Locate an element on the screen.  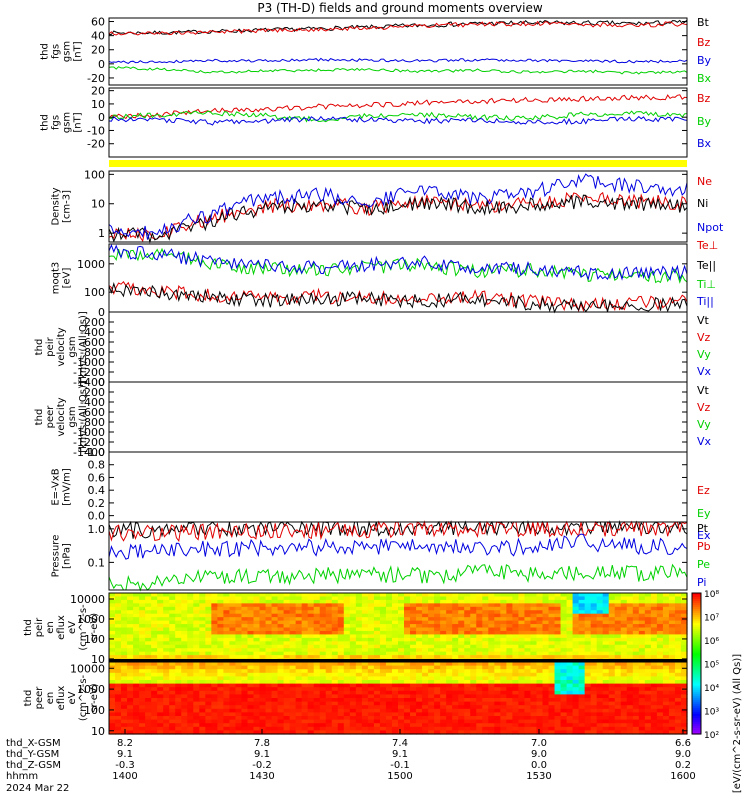
y-tick-label: 1.0 is located at coordinates (97, 452).